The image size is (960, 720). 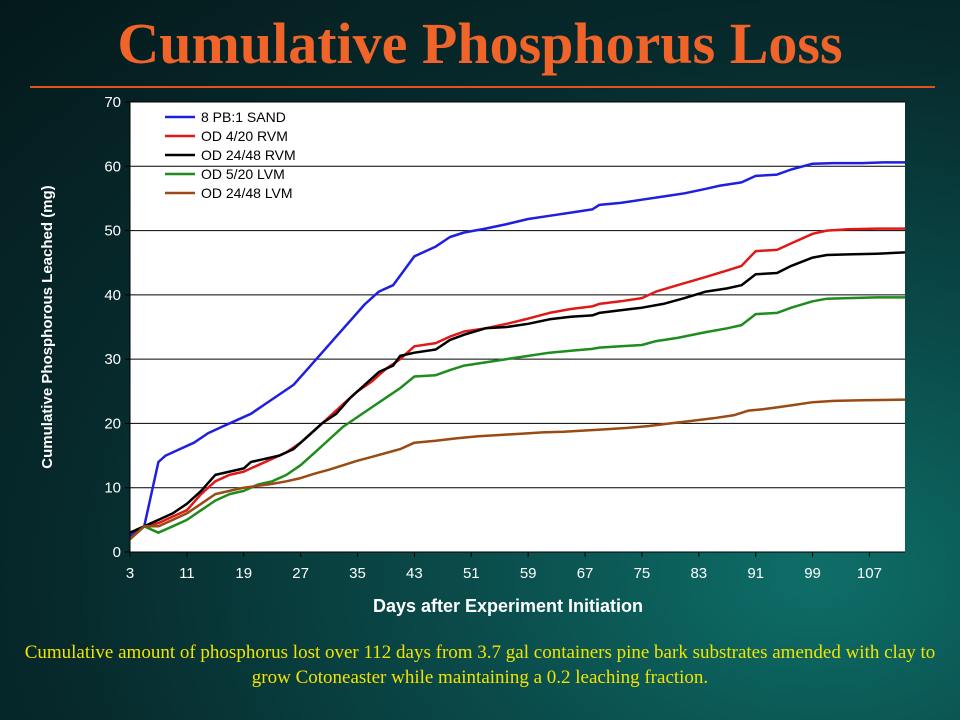 What do you see at coordinates (187, 573) in the screenshot?
I see `x-tick-label: 11` at bounding box center [187, 573].